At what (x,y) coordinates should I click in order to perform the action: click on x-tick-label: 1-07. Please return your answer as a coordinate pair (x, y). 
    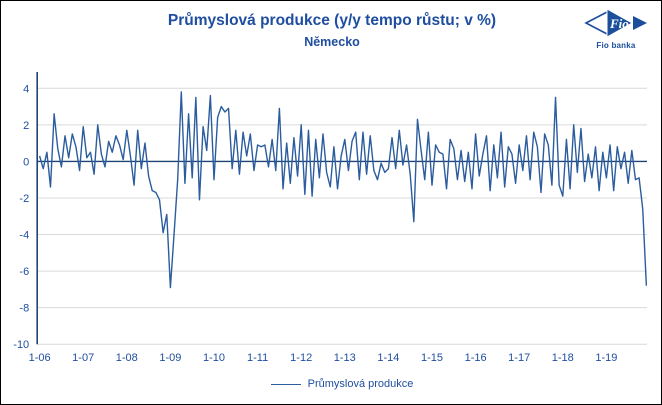
    Looking at the image, I should click on (83, 358).